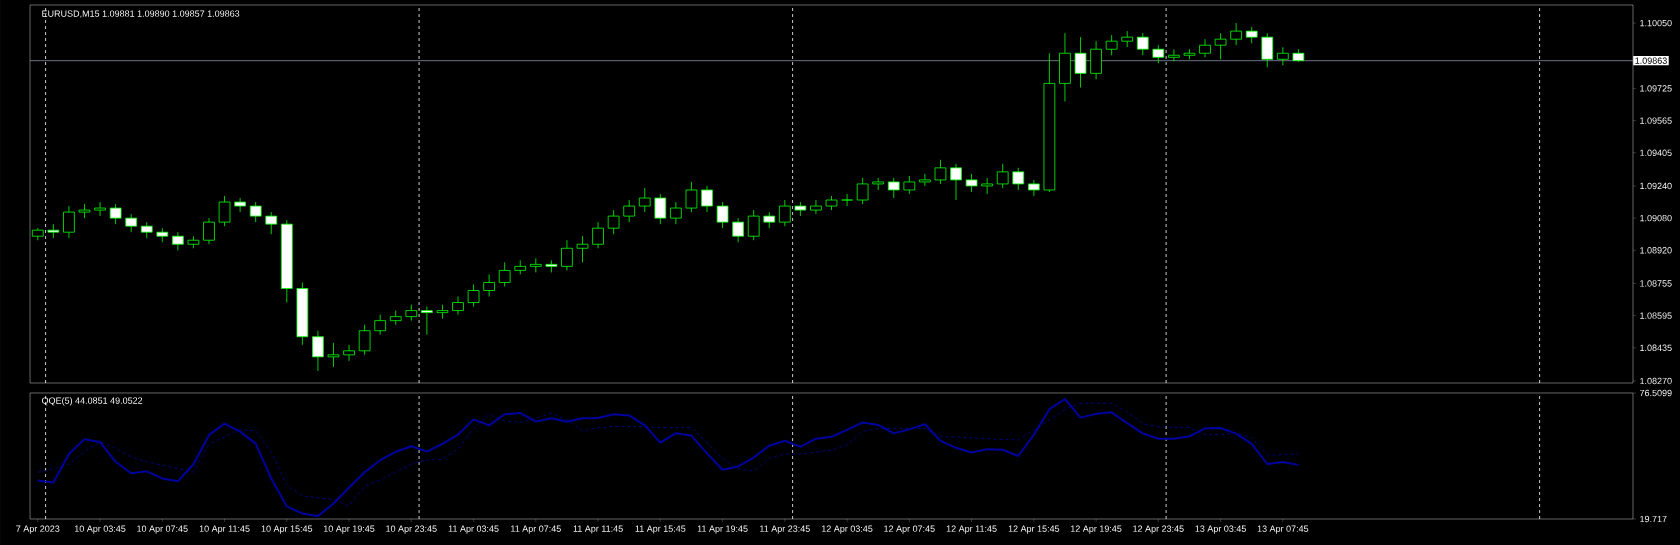 This screenshot has width=1680, height=545. I want to click on x-tick-label: 12 Apr 23:45, so click(1158, 529).